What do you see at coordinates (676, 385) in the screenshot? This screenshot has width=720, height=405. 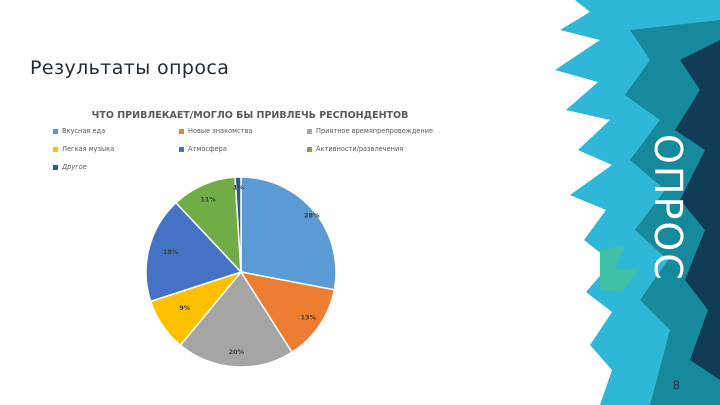 I see `page-number: 8` at bounding box center [676, 385].